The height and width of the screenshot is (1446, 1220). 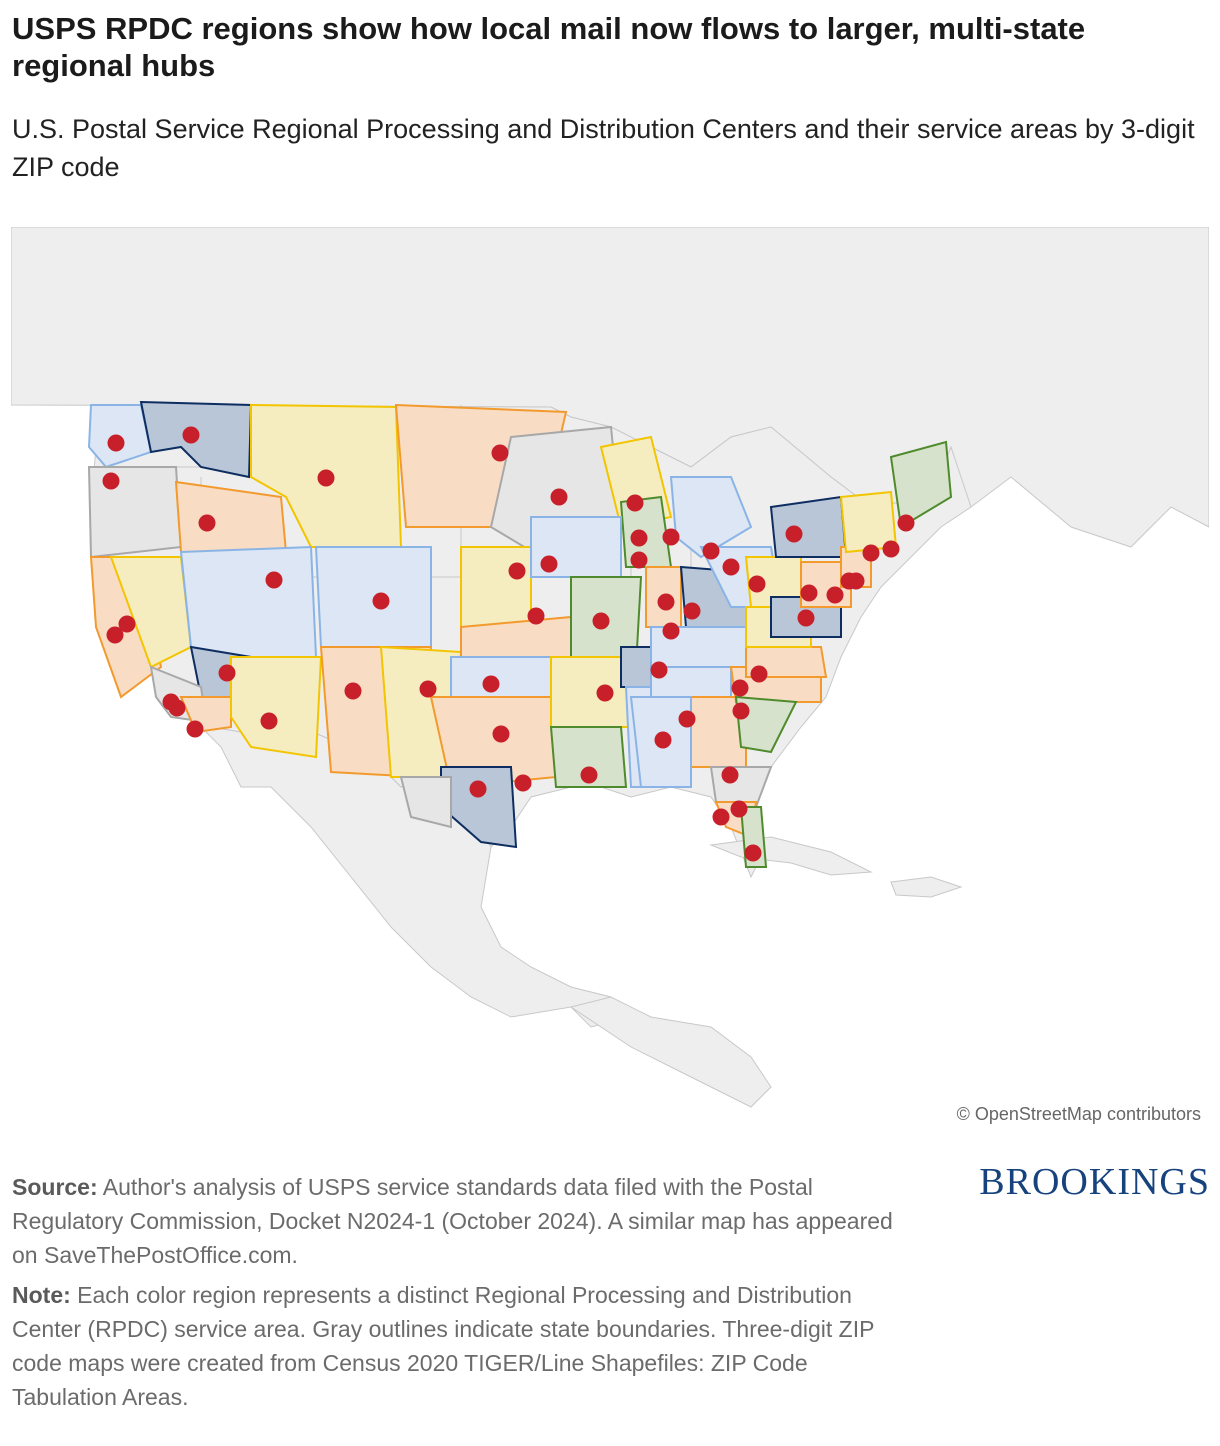 I want to click on cuba-land, so click(x=791, y=856).